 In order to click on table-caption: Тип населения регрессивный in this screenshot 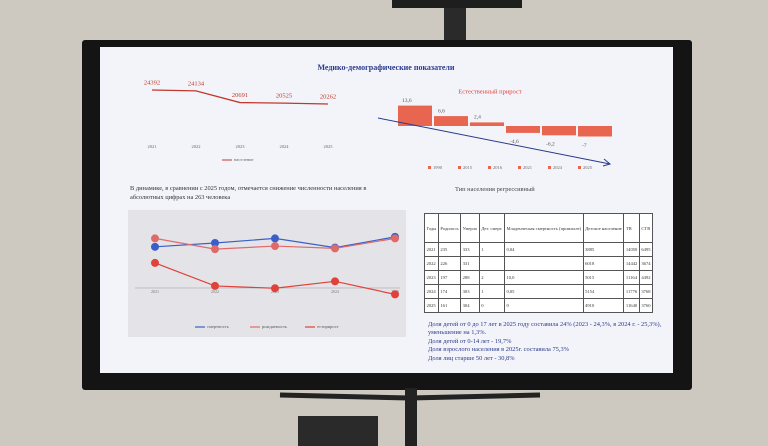, I will do `click(495, 189)`.